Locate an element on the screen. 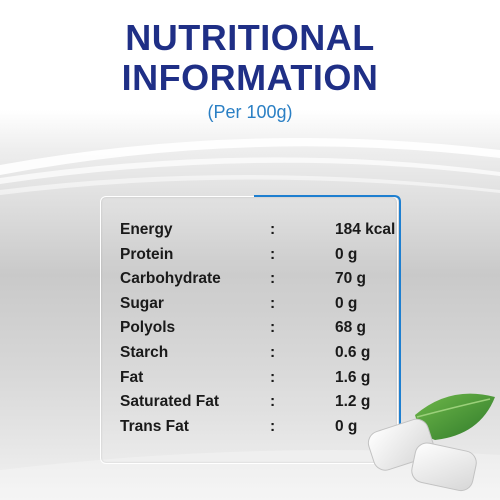 This screenshot has height=500, width=500. nutrition-row: Starch: 0.6 g is located at coordinates (265, 355).